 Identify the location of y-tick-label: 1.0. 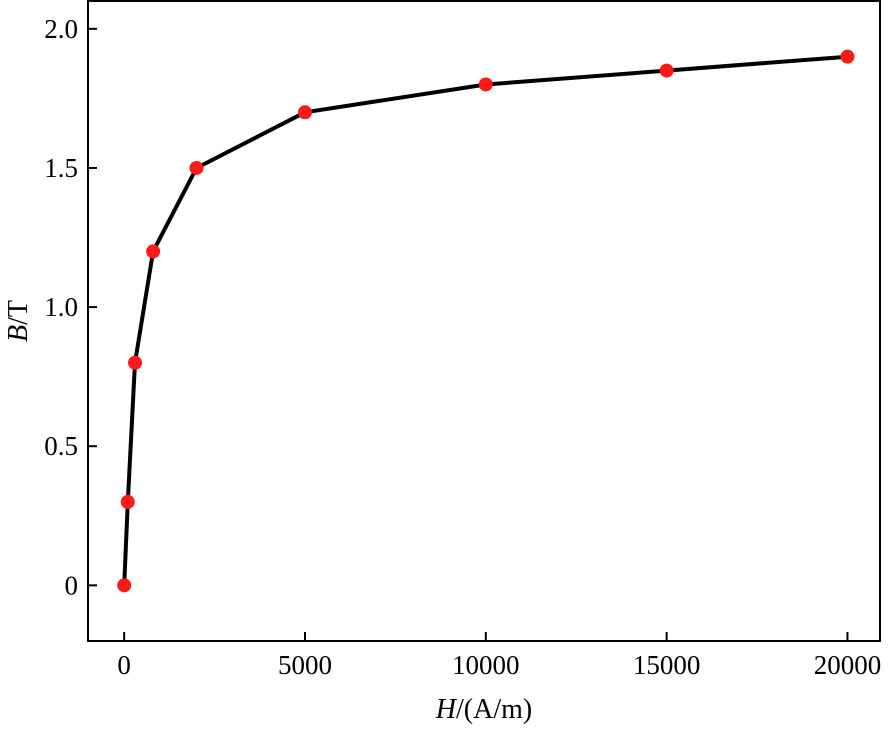
(61, 307).